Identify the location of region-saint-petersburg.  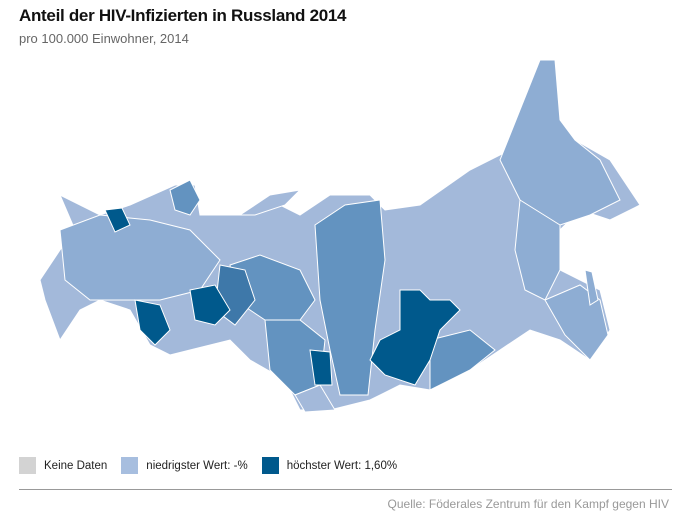
(117, 220).